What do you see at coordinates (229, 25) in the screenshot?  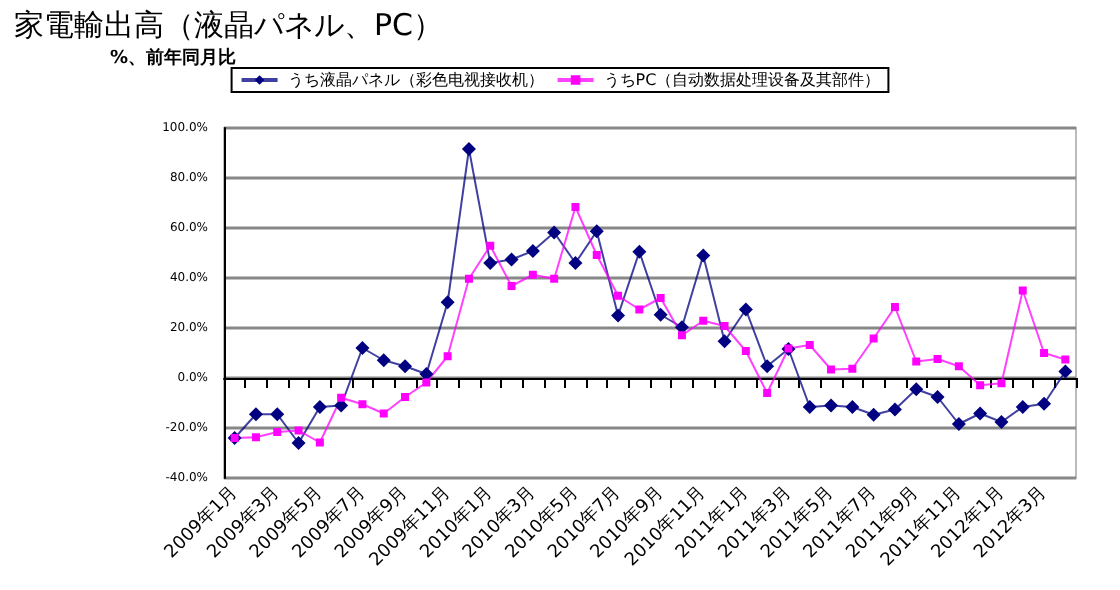 I see `chart-title: 家電輸出高（液晶パネル、PC）` at bounding box center [229, 25].